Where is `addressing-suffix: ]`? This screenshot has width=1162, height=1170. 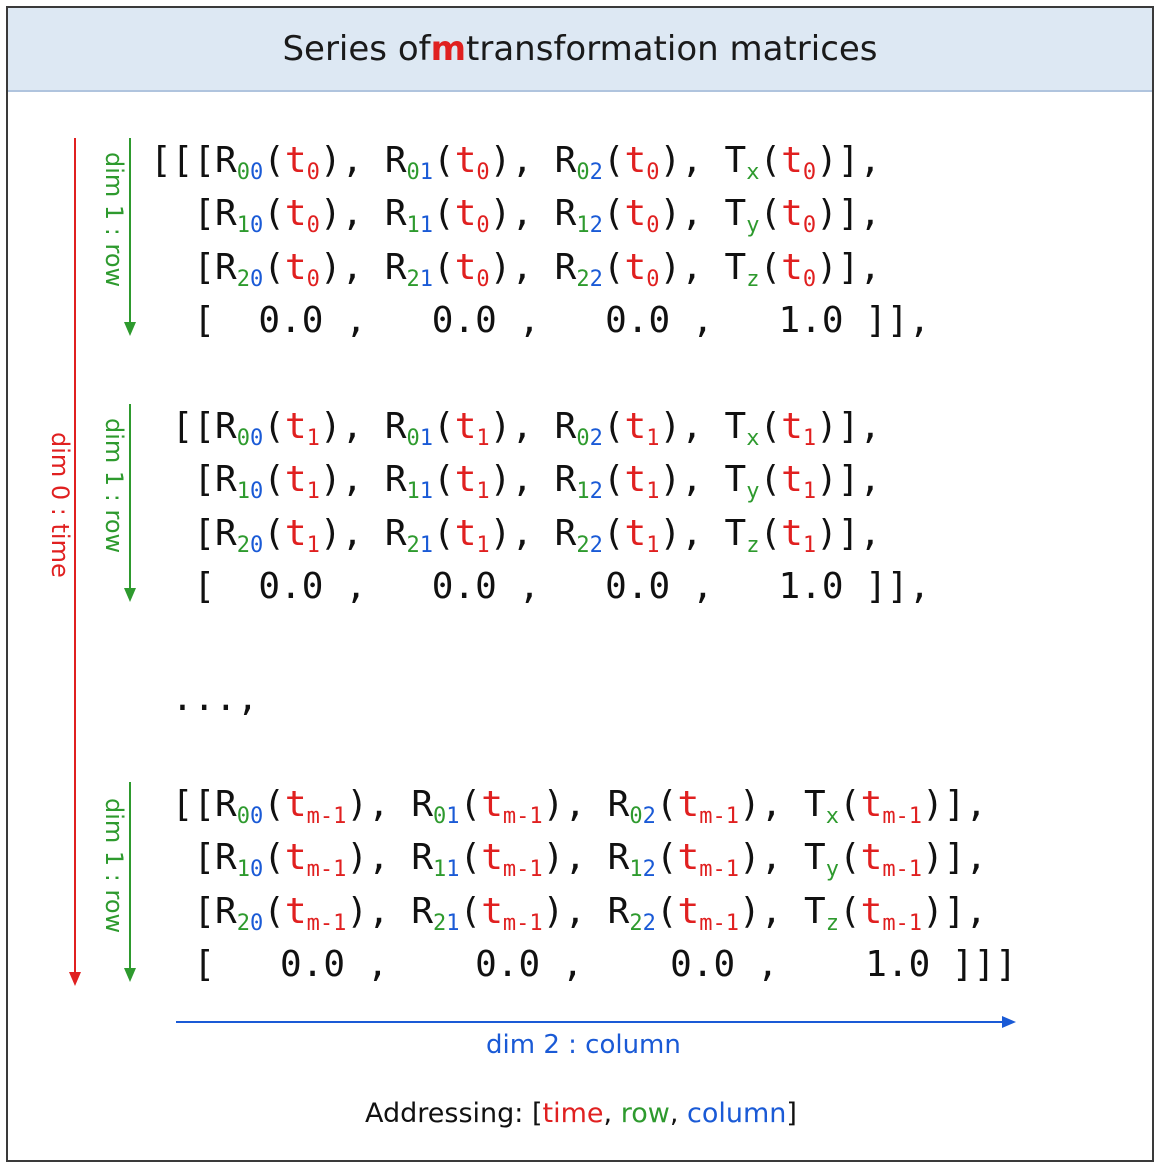
addressing-suffix: ] is located at coordinates (791, 1113).